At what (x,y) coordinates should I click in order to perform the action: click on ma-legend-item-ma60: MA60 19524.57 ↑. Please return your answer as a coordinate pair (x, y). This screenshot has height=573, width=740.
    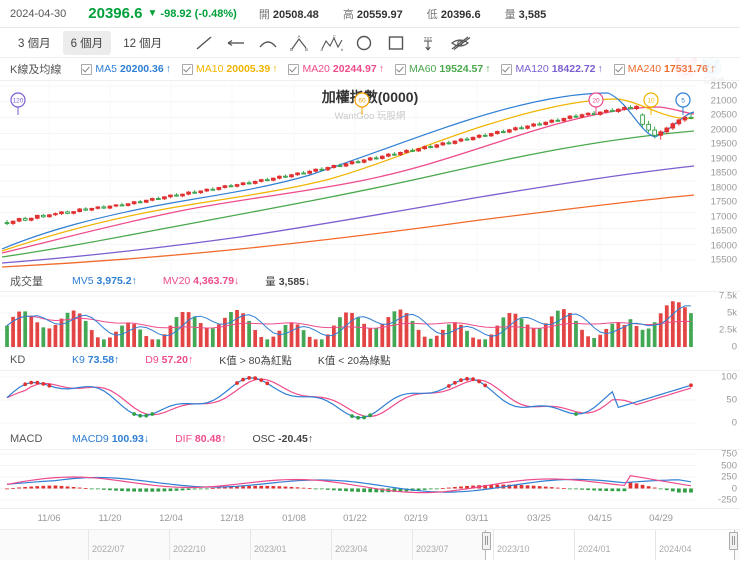
    Looking at the image, I should click on (442, 69).